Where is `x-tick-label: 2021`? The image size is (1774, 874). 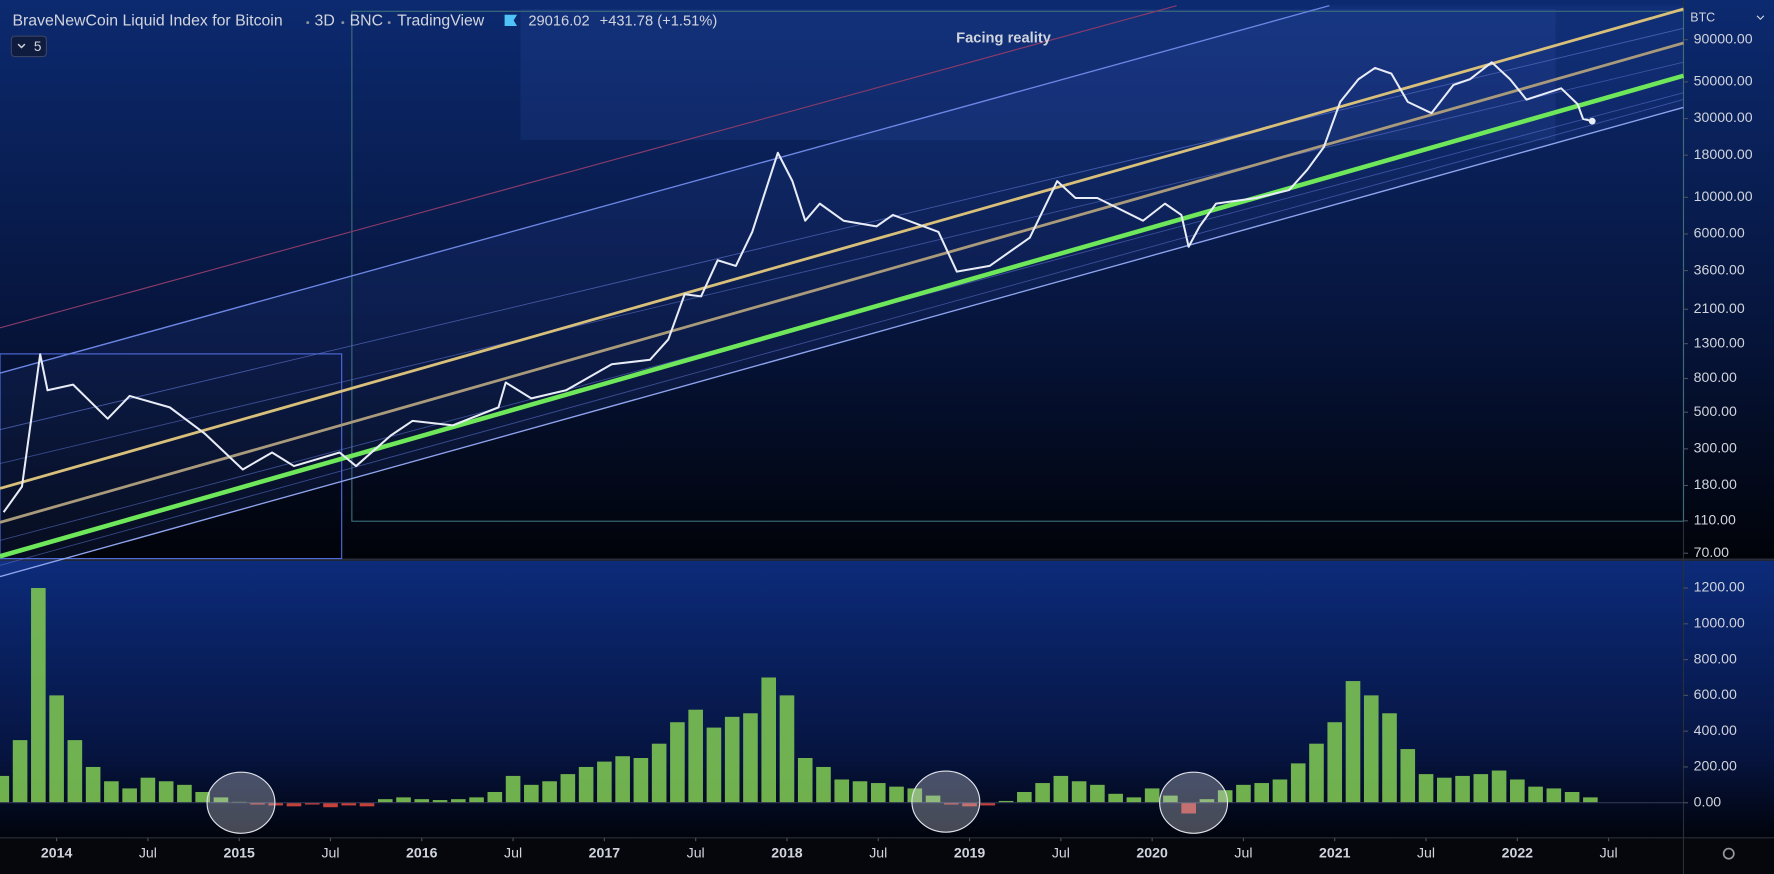 x-tick-label: 2021 is located at coordinates (1335, 852).